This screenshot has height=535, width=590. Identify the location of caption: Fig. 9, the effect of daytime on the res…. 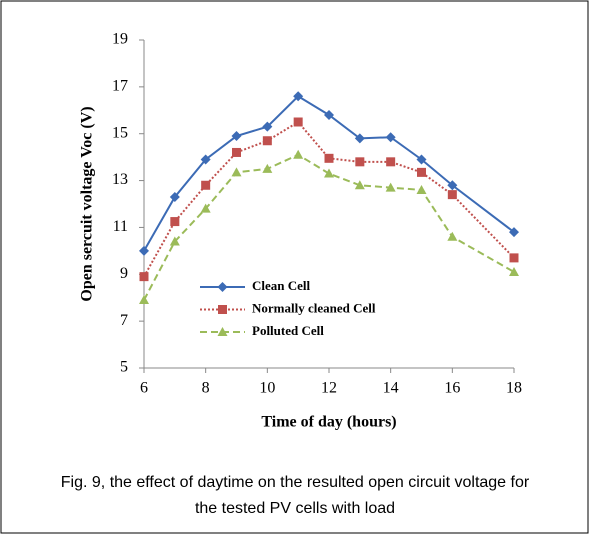
(295, 495).